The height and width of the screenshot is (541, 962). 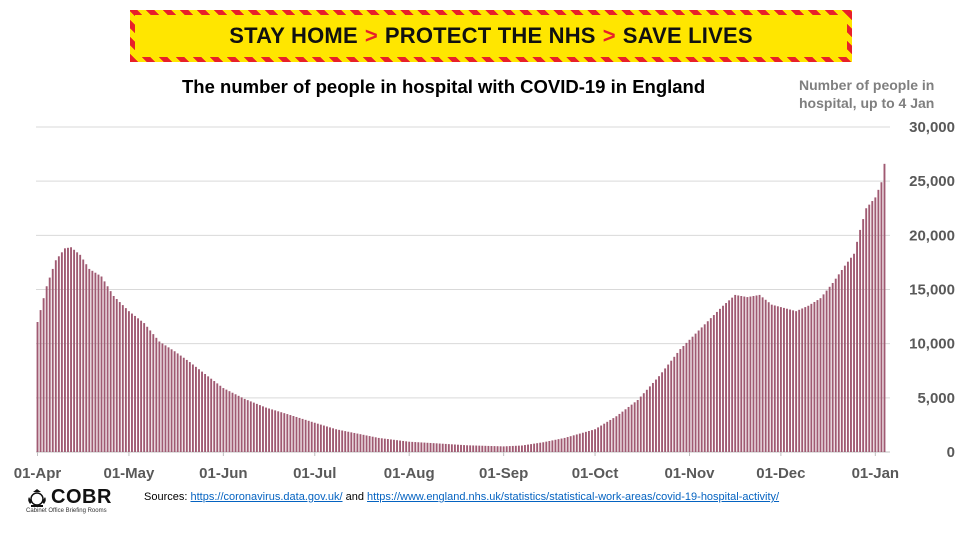 What do you see at coordinates (503, 473) in the screenshot?
I see `x-tick-label: 01-Sep` at bounding box center [503, 473].